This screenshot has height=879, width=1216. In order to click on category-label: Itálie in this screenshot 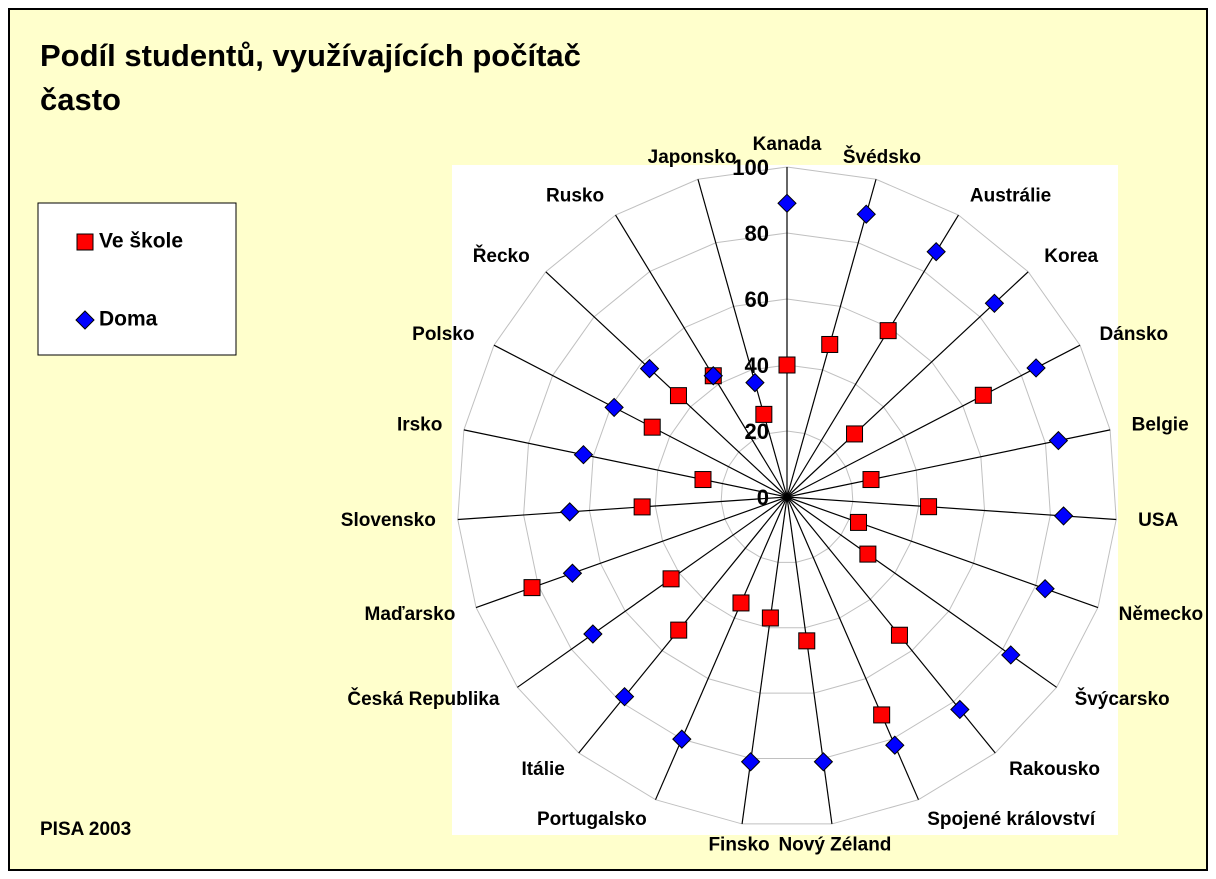, I will do `click(543, 769)`.